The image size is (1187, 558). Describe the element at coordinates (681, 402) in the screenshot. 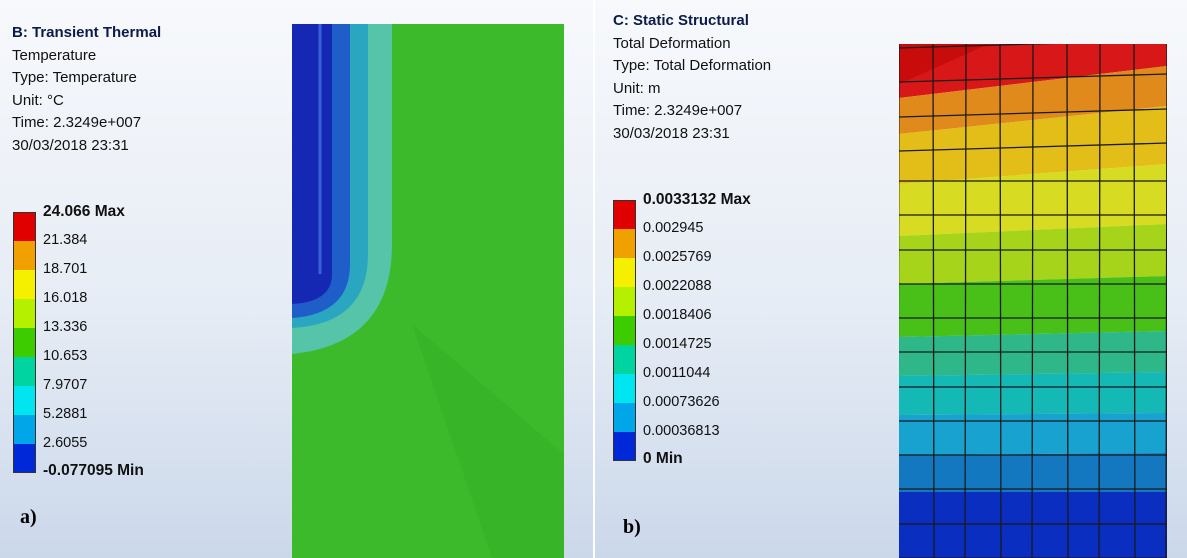

I see `legend-label: 0.00073626` at that location.